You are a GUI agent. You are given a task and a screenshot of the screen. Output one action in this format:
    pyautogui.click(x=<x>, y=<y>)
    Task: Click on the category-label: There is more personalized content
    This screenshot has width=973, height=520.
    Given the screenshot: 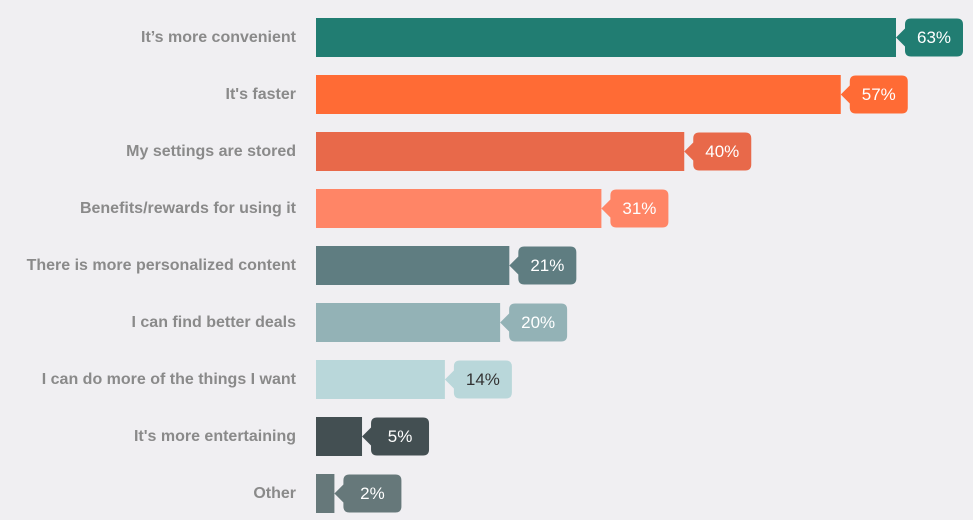 What is the action you would take?
    pyautogui.click(x=162, y=265)
    